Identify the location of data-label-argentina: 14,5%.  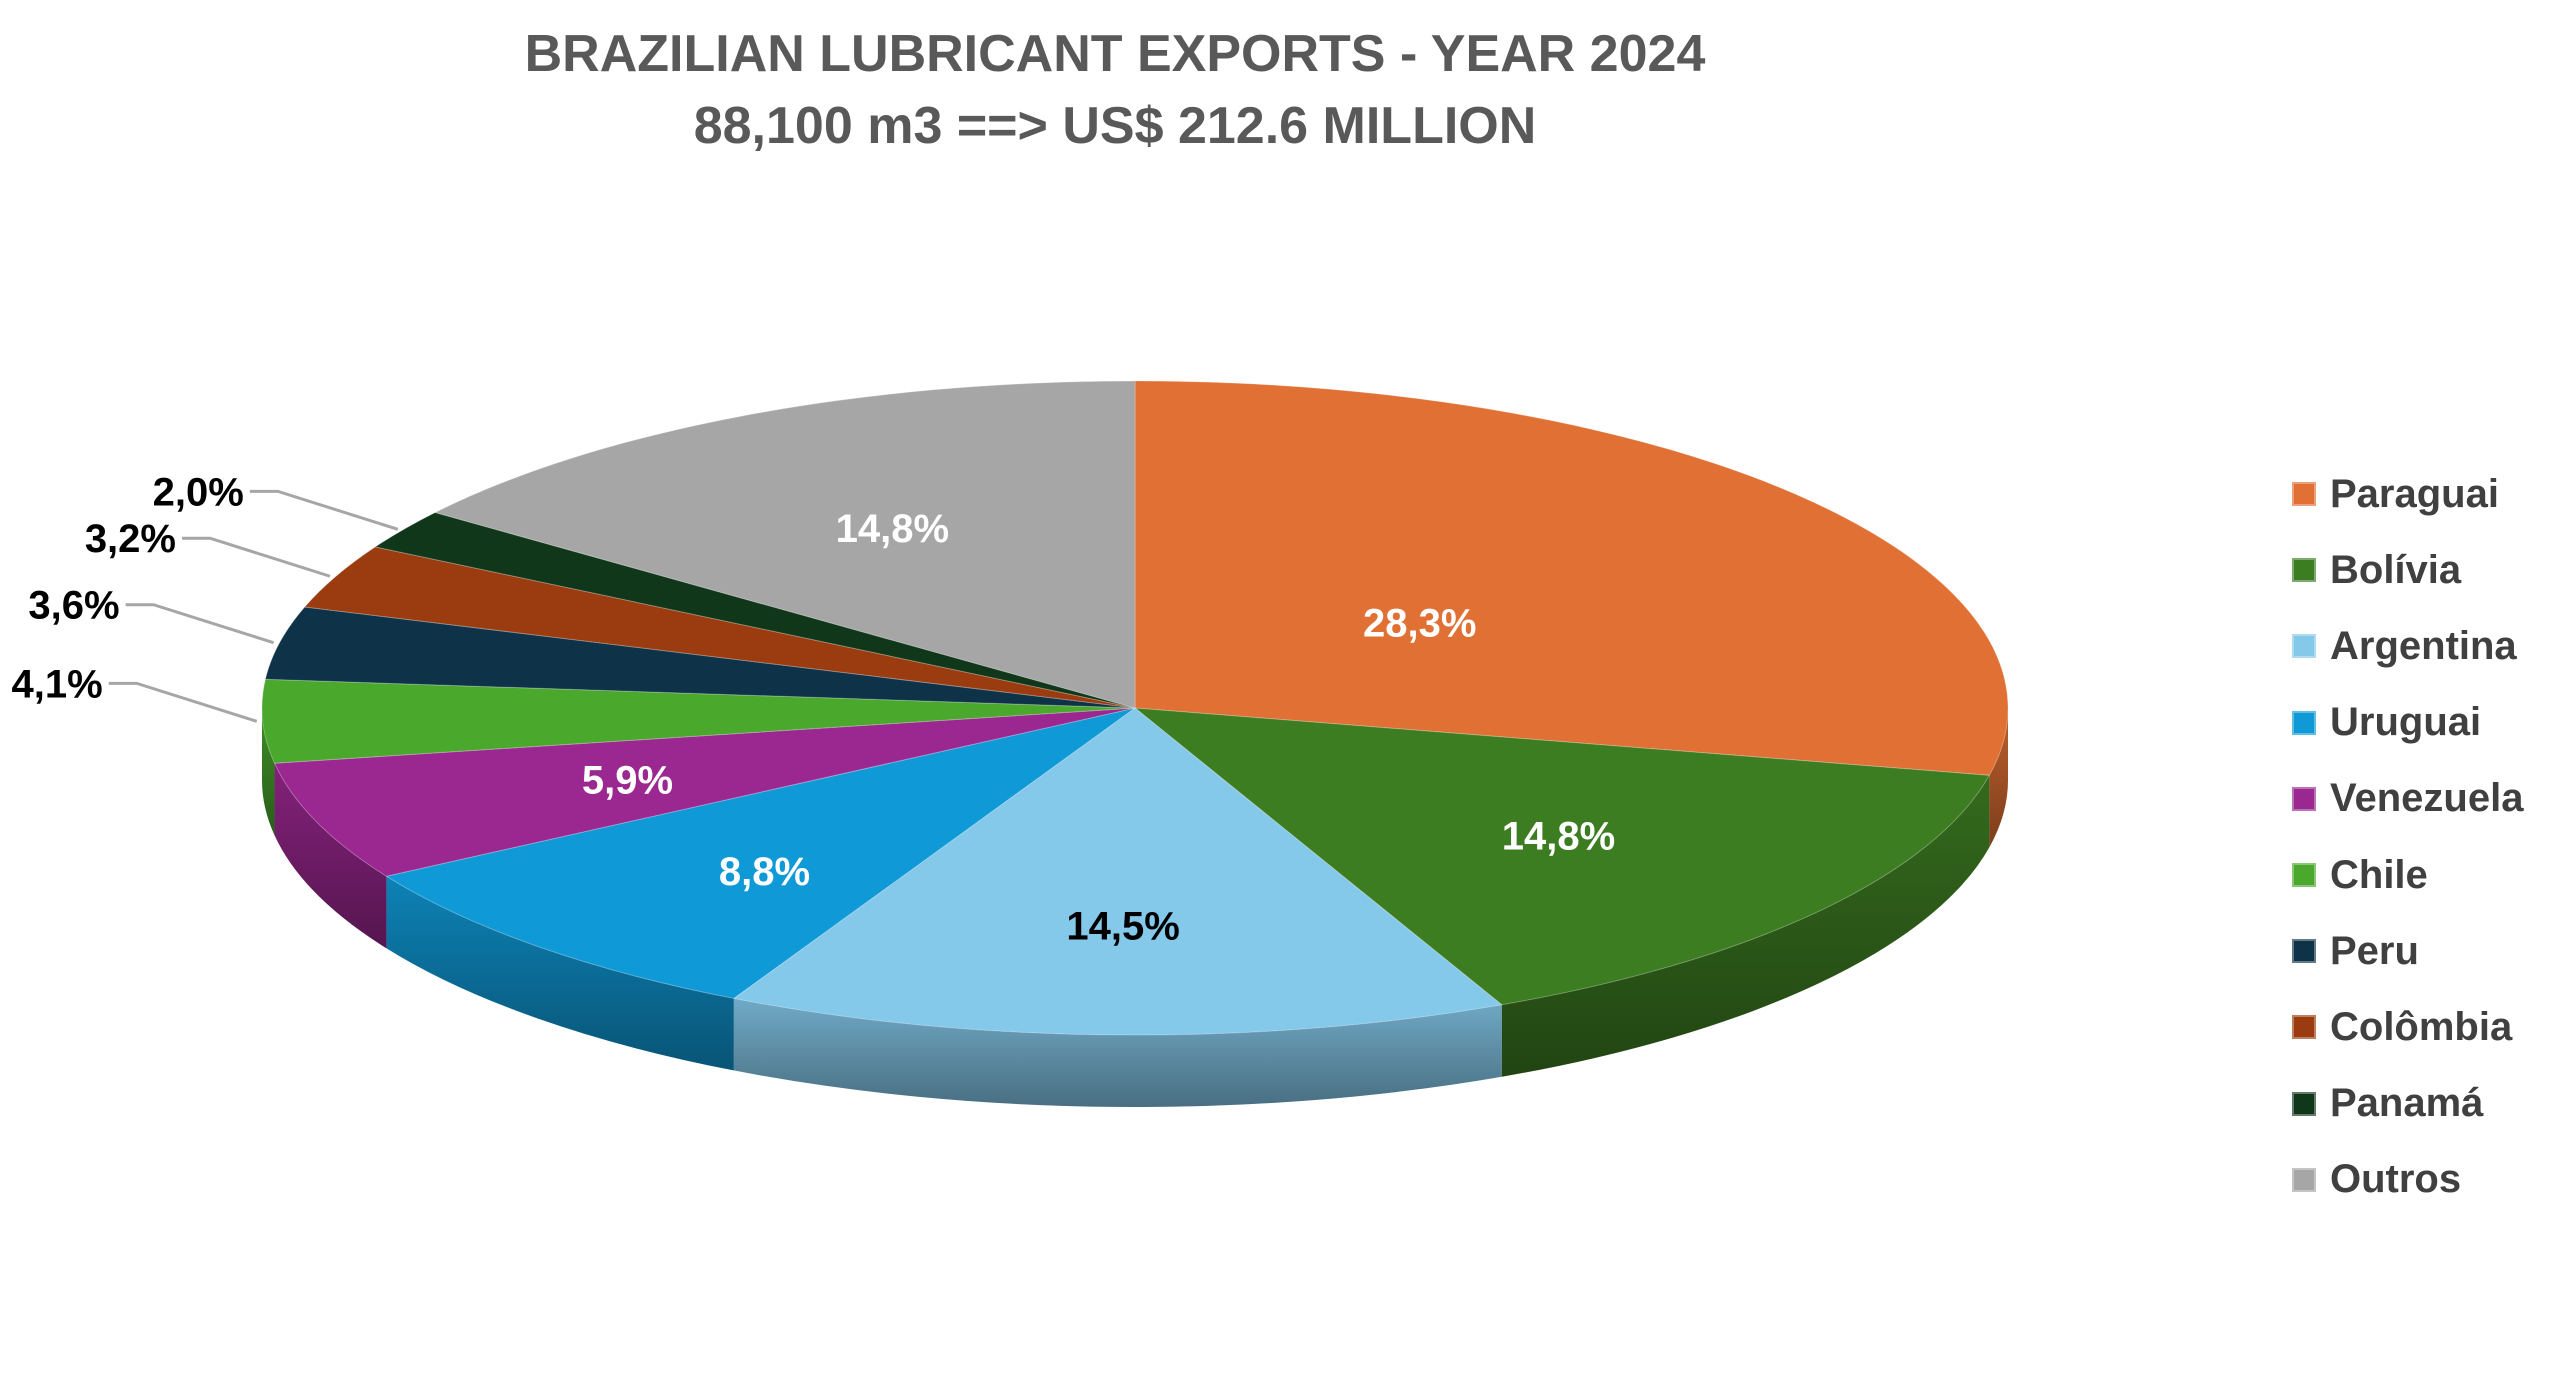
(1122, 927).